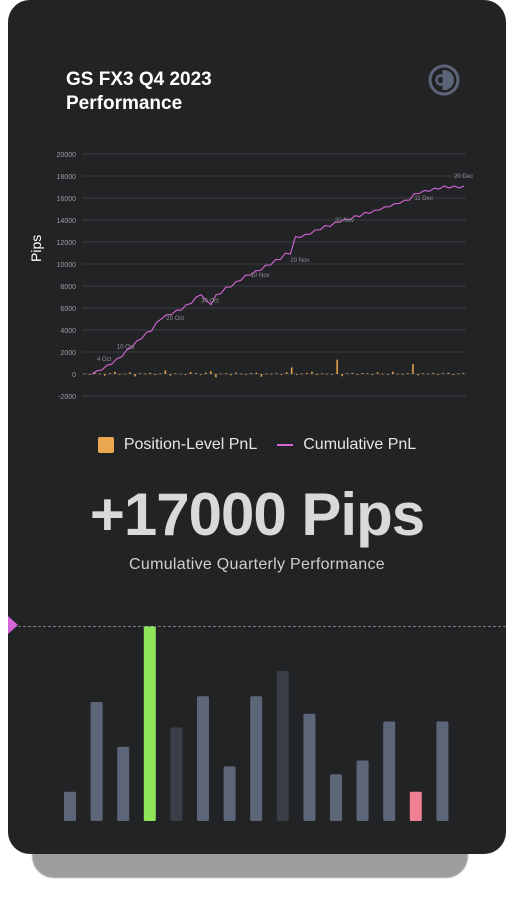 Image resolution: width=514 pixels, height=914 pixels. I want to click on date-annotation: 10 Nov, so click(260, 276).